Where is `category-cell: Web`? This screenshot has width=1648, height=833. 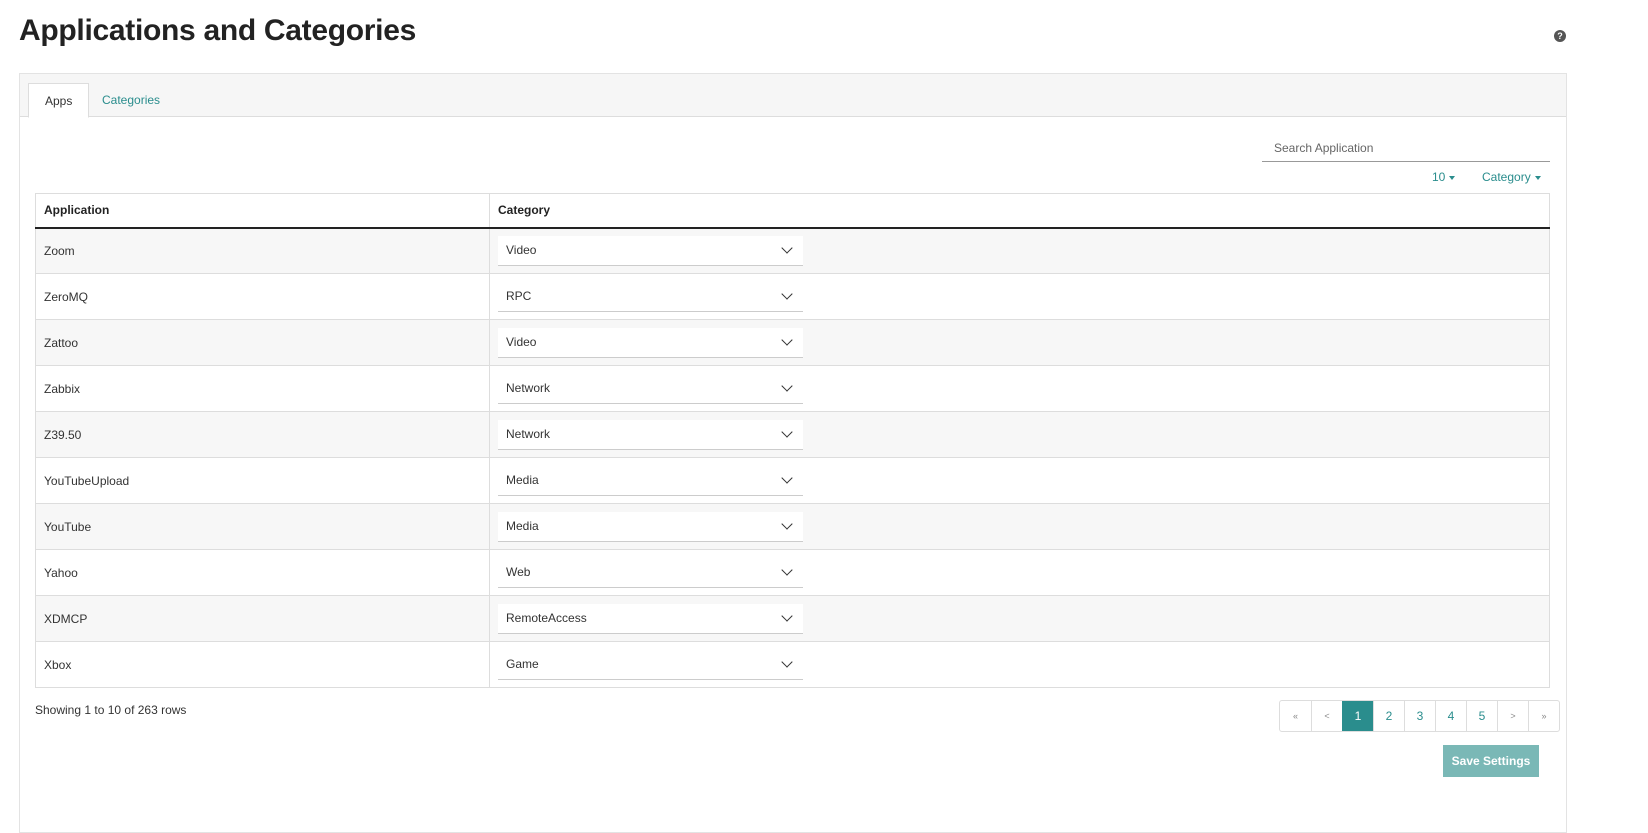 category-cell: Web is located at coordinates (1019, 572).